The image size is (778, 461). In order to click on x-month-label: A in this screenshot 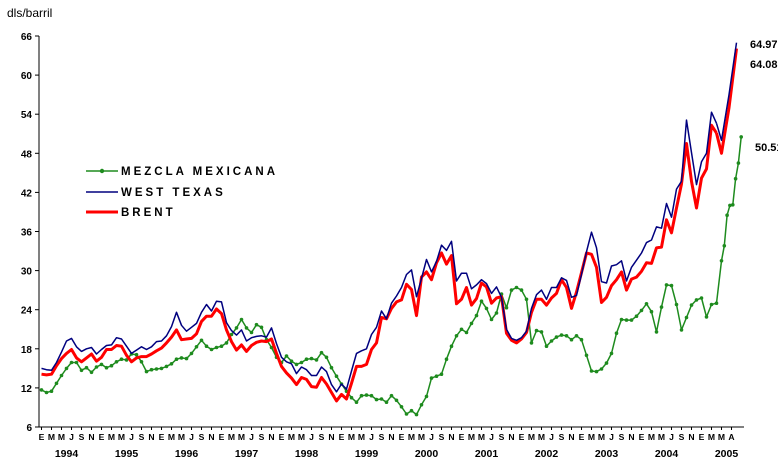, I will do `click(731, 437)`.